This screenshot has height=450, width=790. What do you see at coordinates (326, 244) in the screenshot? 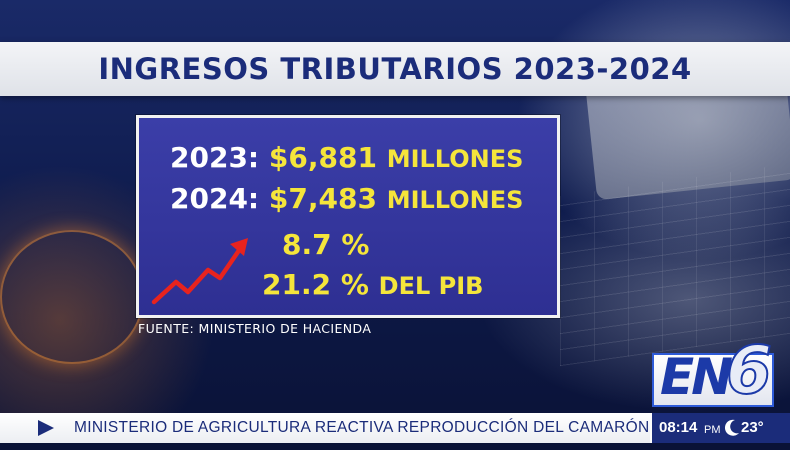
I see `growth-percent: 8.7 %` at bounding box center [326, 244].